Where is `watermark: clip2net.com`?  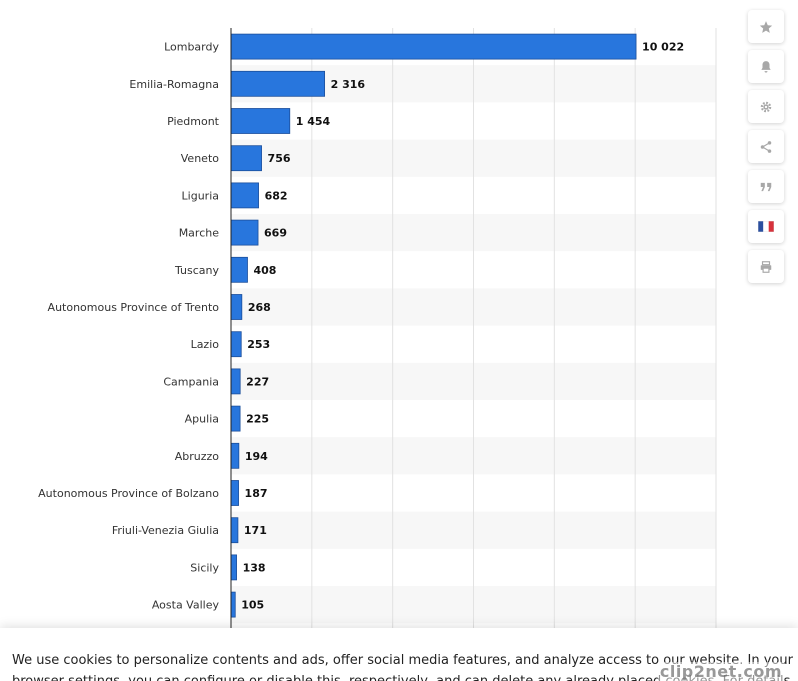 watermark: clip2net.com is located at coordinates (720, 671).